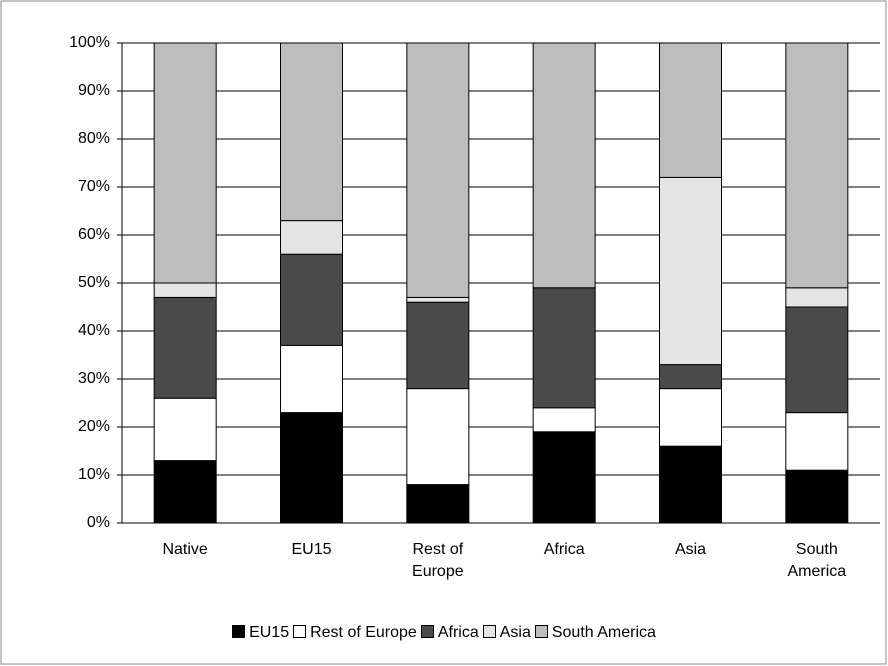 The width and height of the screenshot is (888, 666). I want to click on legend-item: Asia, so click(506, 633).